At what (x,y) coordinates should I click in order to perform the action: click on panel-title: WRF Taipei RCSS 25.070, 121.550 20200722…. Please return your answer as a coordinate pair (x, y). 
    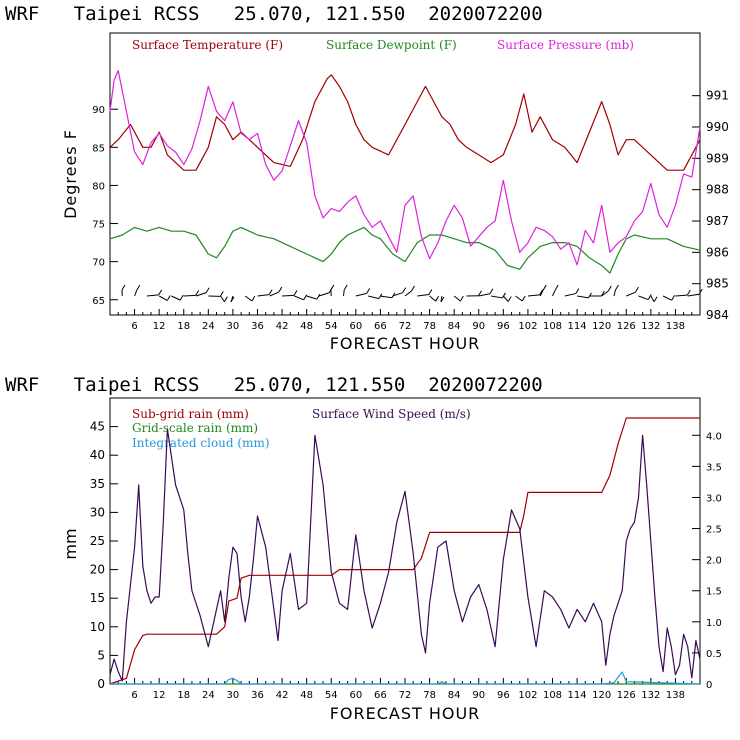
    Looking at the image, I should click on (274, 385).